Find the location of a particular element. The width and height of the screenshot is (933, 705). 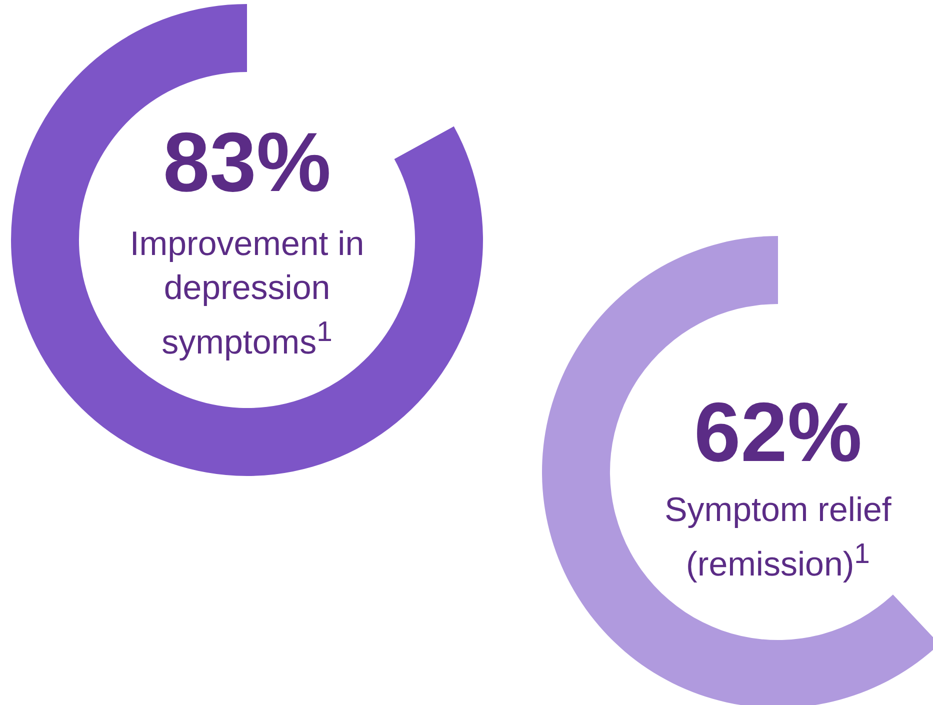

data-label: 62% is located at coordinates (778, 432).